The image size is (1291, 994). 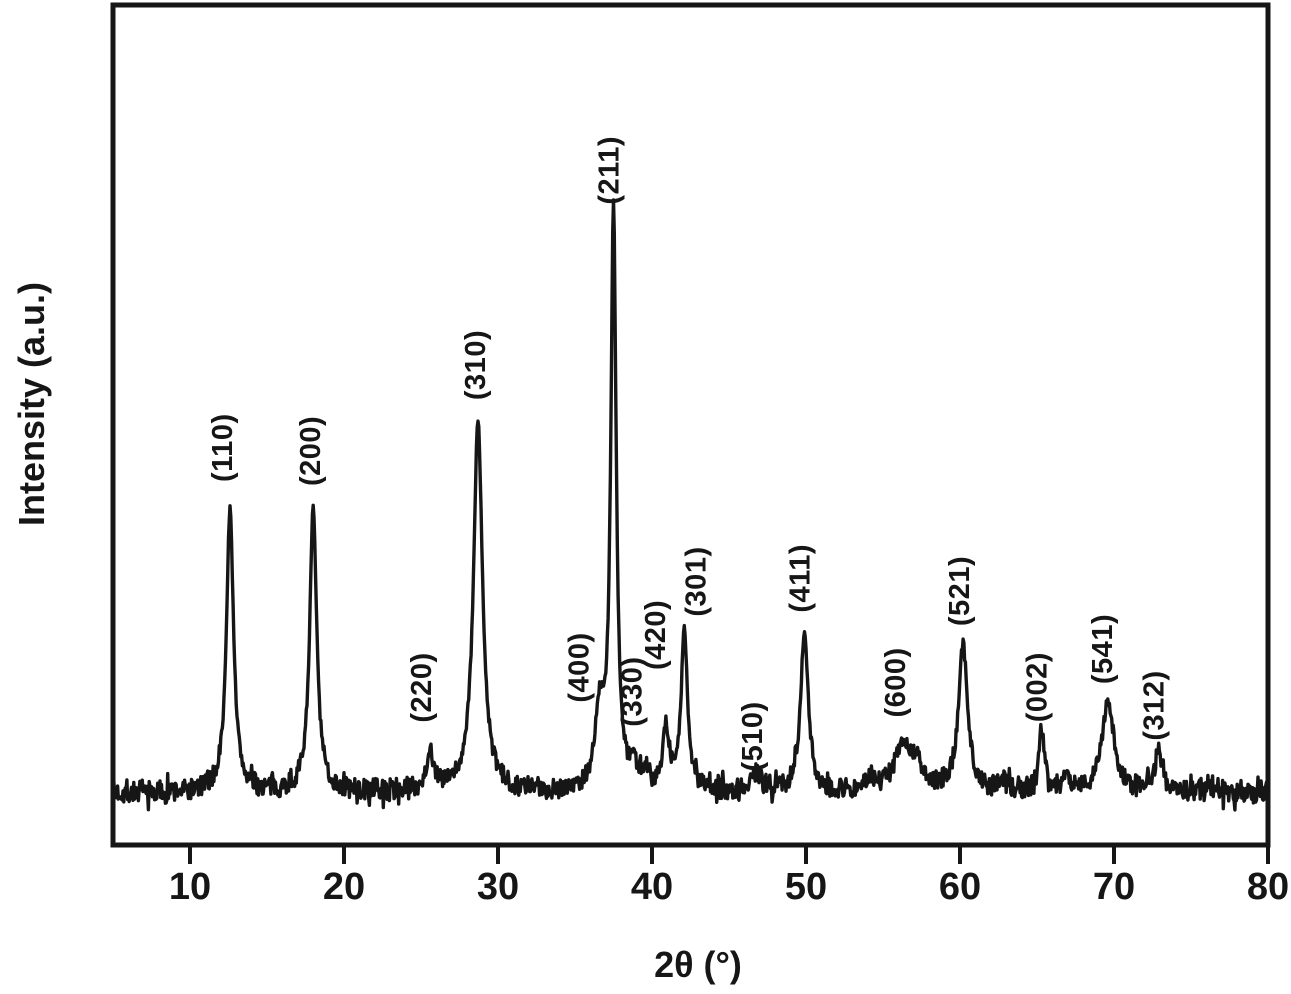 What do you see at coordinates (1103, 649) in the screenshot?
I see `peak-hkl-label: (541)` at bounding box center [1103, 649].